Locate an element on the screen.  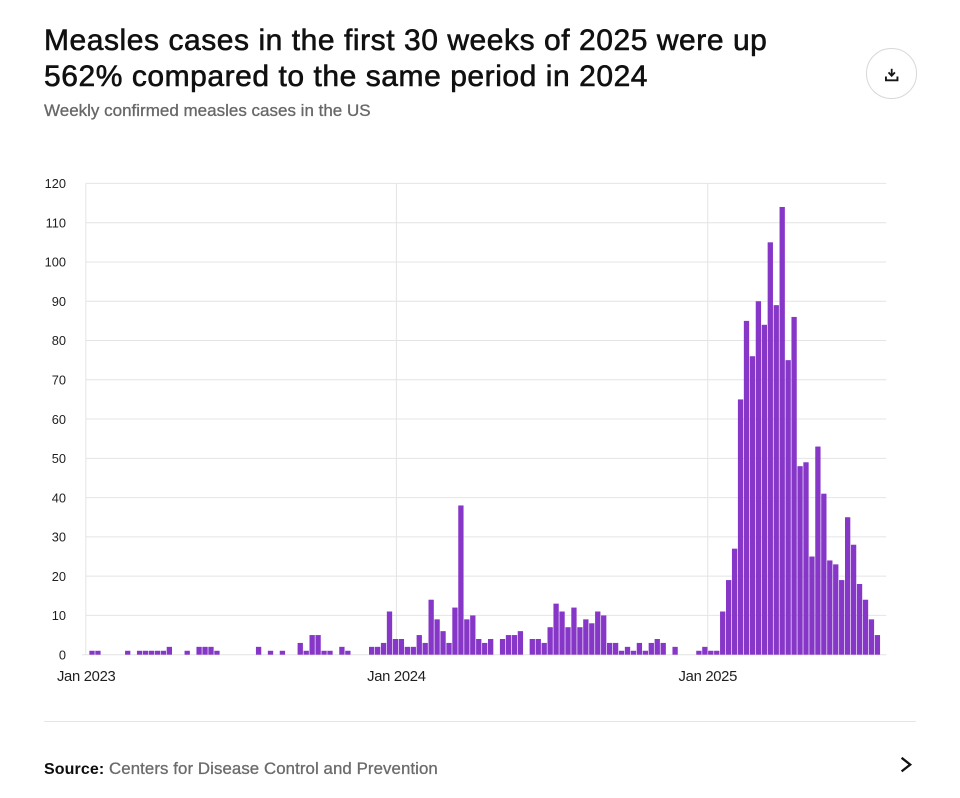
svg-text: 50 is located at coordinates (59, 458).